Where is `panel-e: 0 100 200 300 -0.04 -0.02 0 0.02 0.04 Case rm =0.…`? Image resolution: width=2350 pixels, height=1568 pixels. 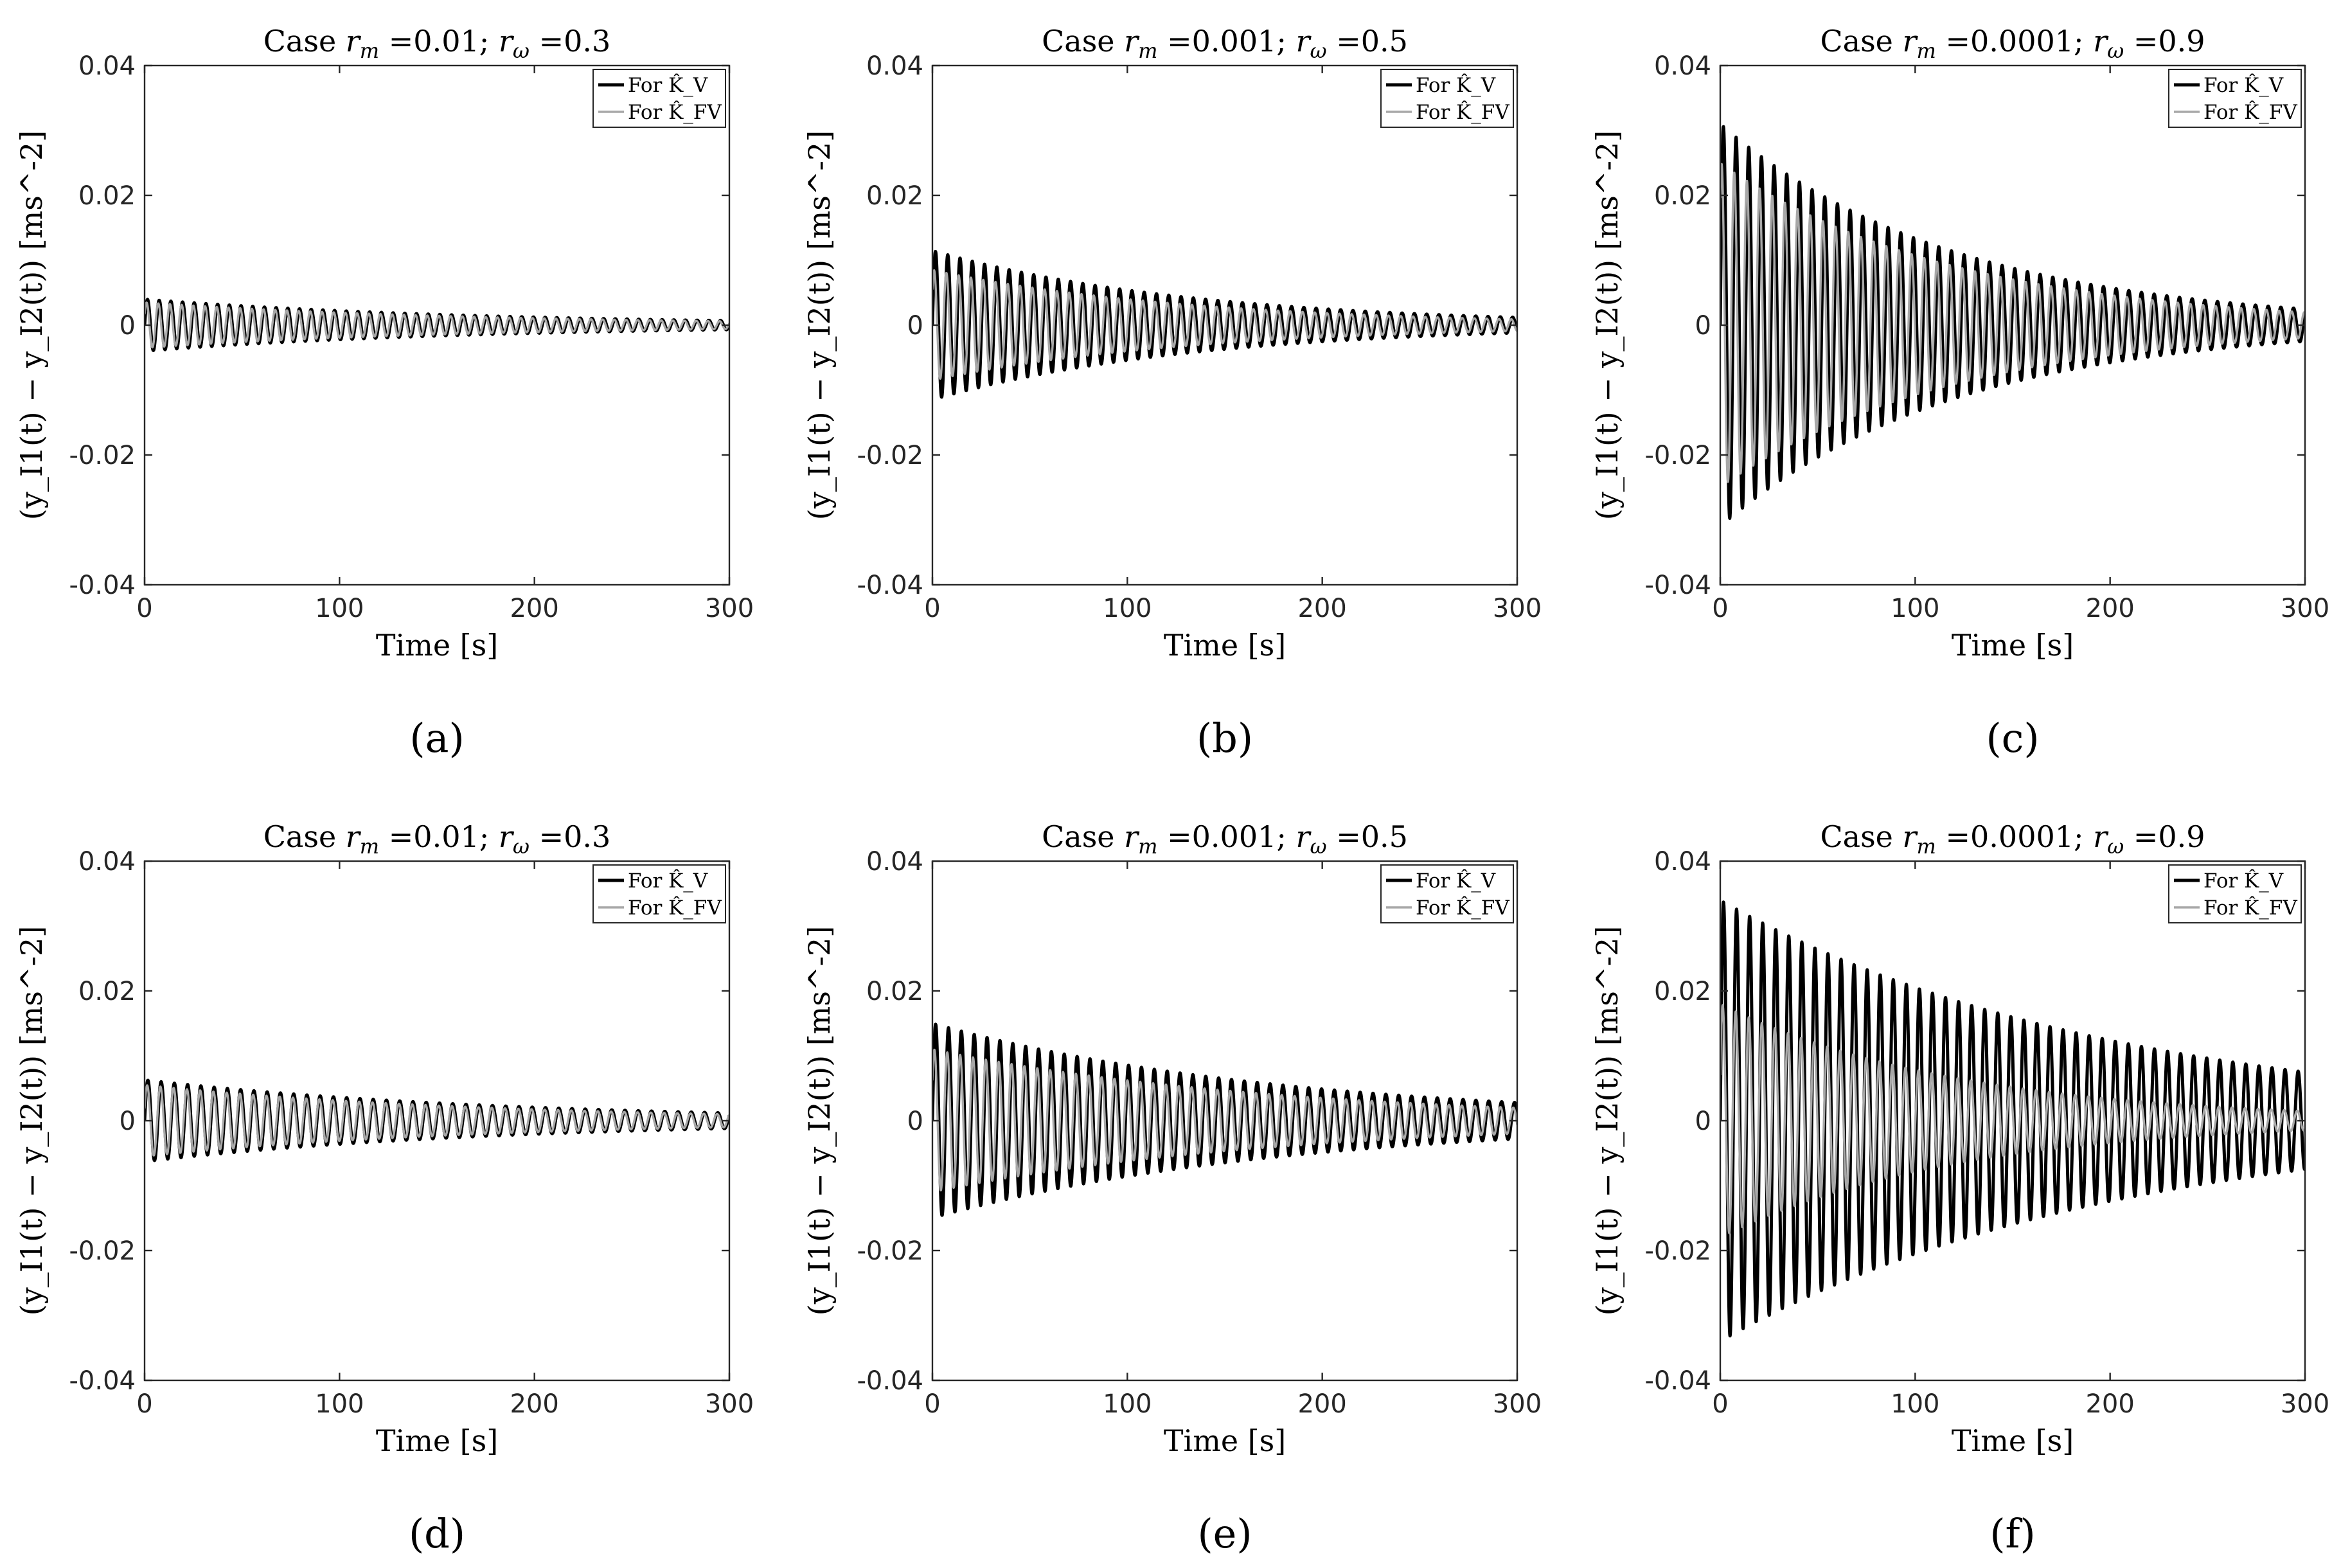
panel-e: 0 100 200 300 -0.04 -0.02 0 0.02 0.04 Case rm =0.… is located at coordinates (1172, 1188).